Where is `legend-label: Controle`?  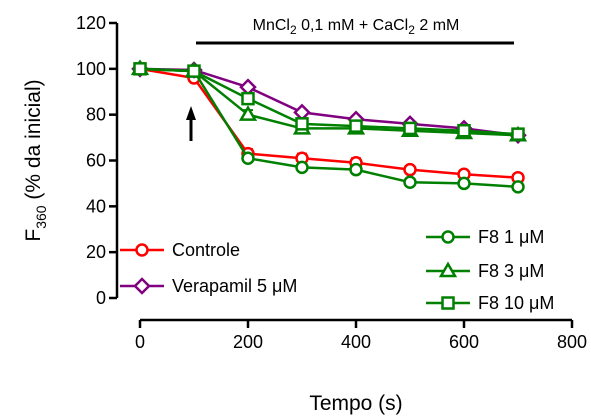 legend-label: Controle is located at coordinates (206, 250).